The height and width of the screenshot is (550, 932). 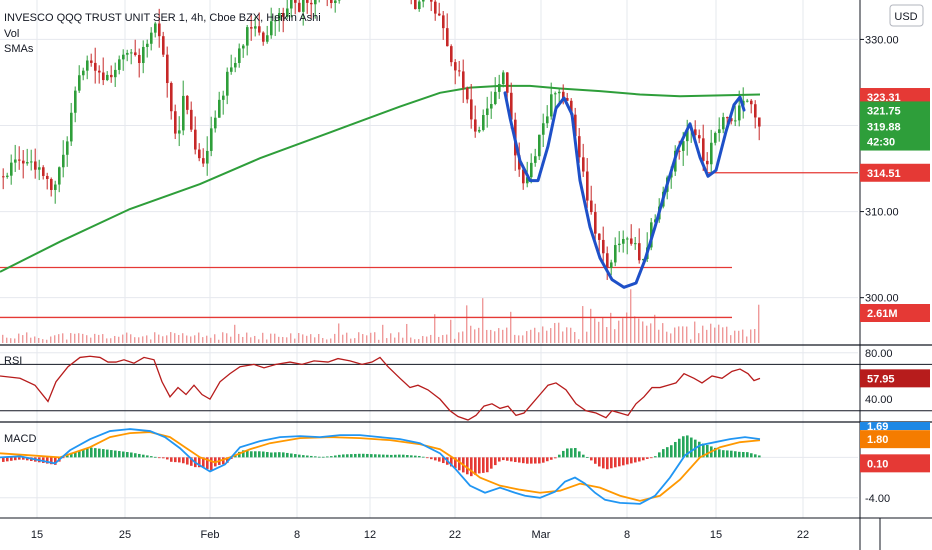 What do you see at coordinates (420, 535) in the screenshot?
I see `time-axis: 15 25 Feb 8 12 22 Mar 8 15 22` at bounding box center [420, 535].